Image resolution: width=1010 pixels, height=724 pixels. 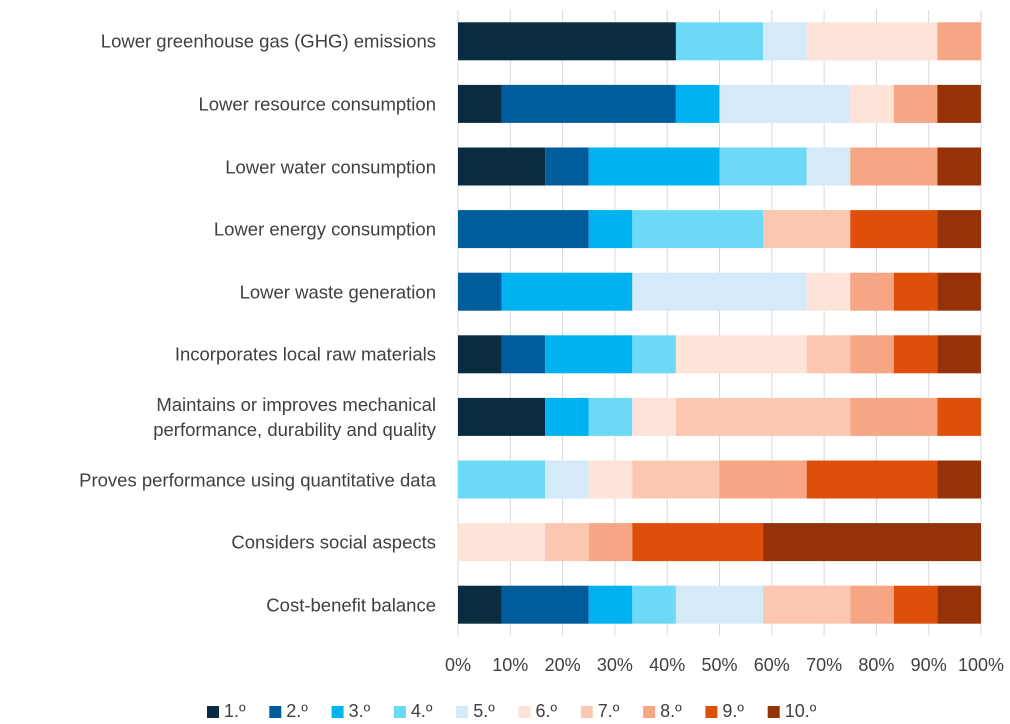 I want to click on legend-label: 4.º, so click(x=422, y=711).